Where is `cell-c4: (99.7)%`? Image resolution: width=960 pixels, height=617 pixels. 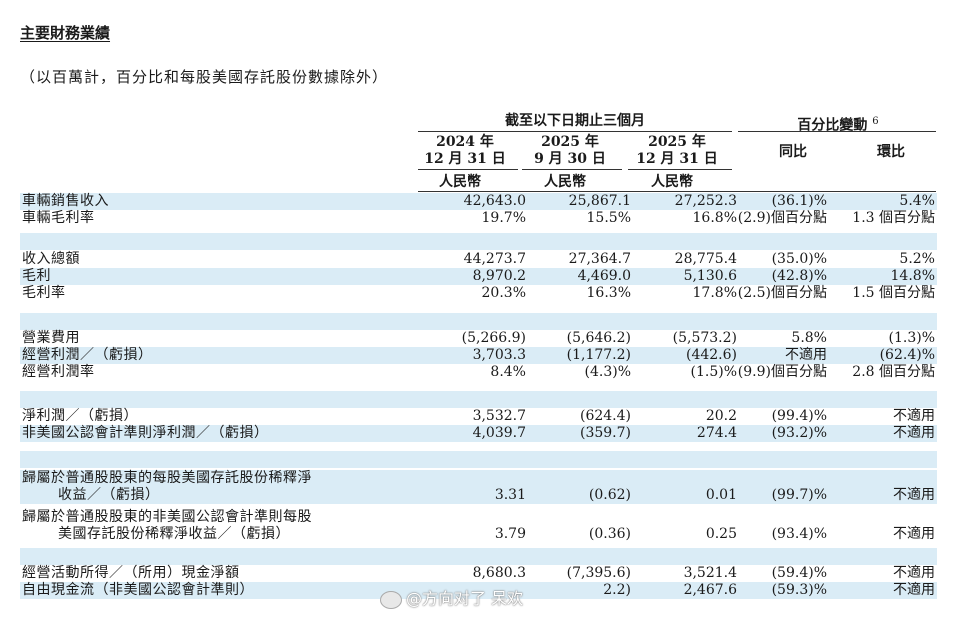 cell-c4: (99.7)% is located at coordinates (799, 495).